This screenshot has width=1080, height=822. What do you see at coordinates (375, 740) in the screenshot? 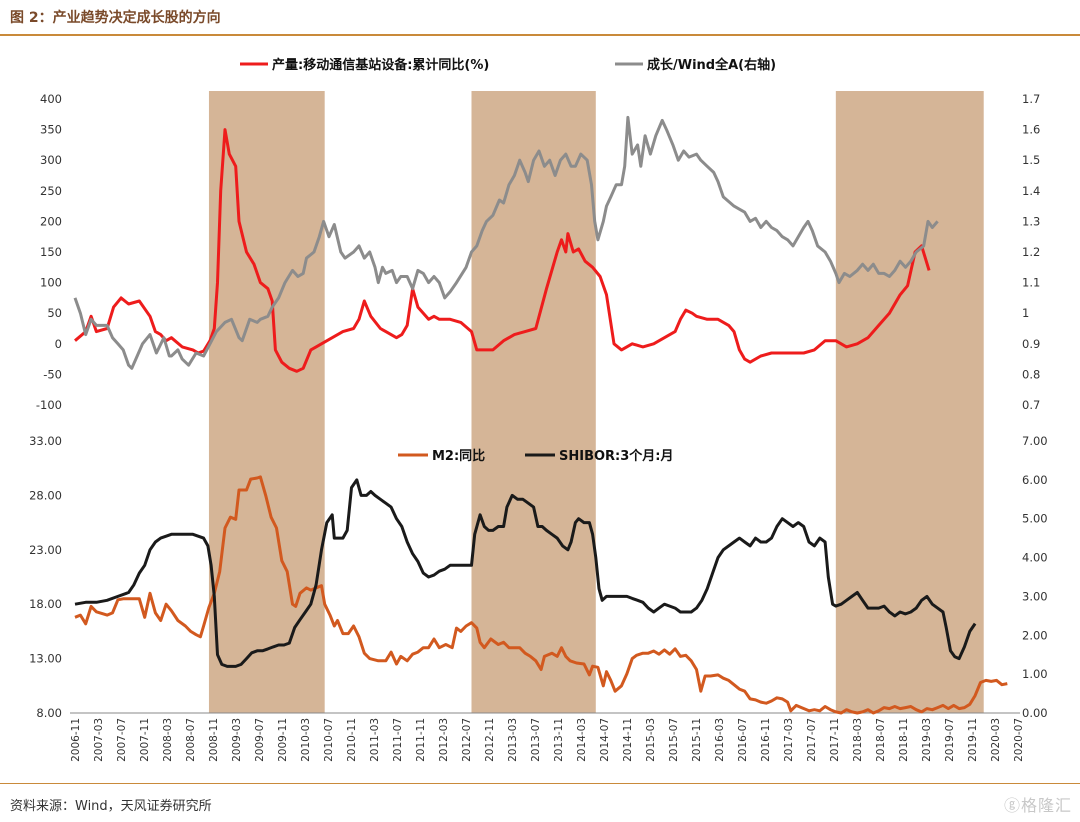
I see `x-axis-tick-label: 2011-03` at bounding box center [375, 740].